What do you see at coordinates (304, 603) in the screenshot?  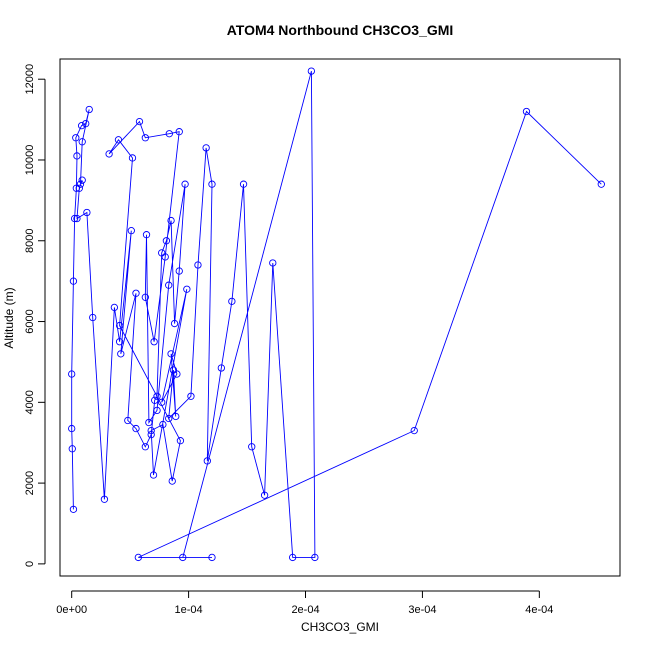 I see `x-axis: 0e+00 1e-04 2e-04 3e-04 4e-04` at bounding box center [304, 603].